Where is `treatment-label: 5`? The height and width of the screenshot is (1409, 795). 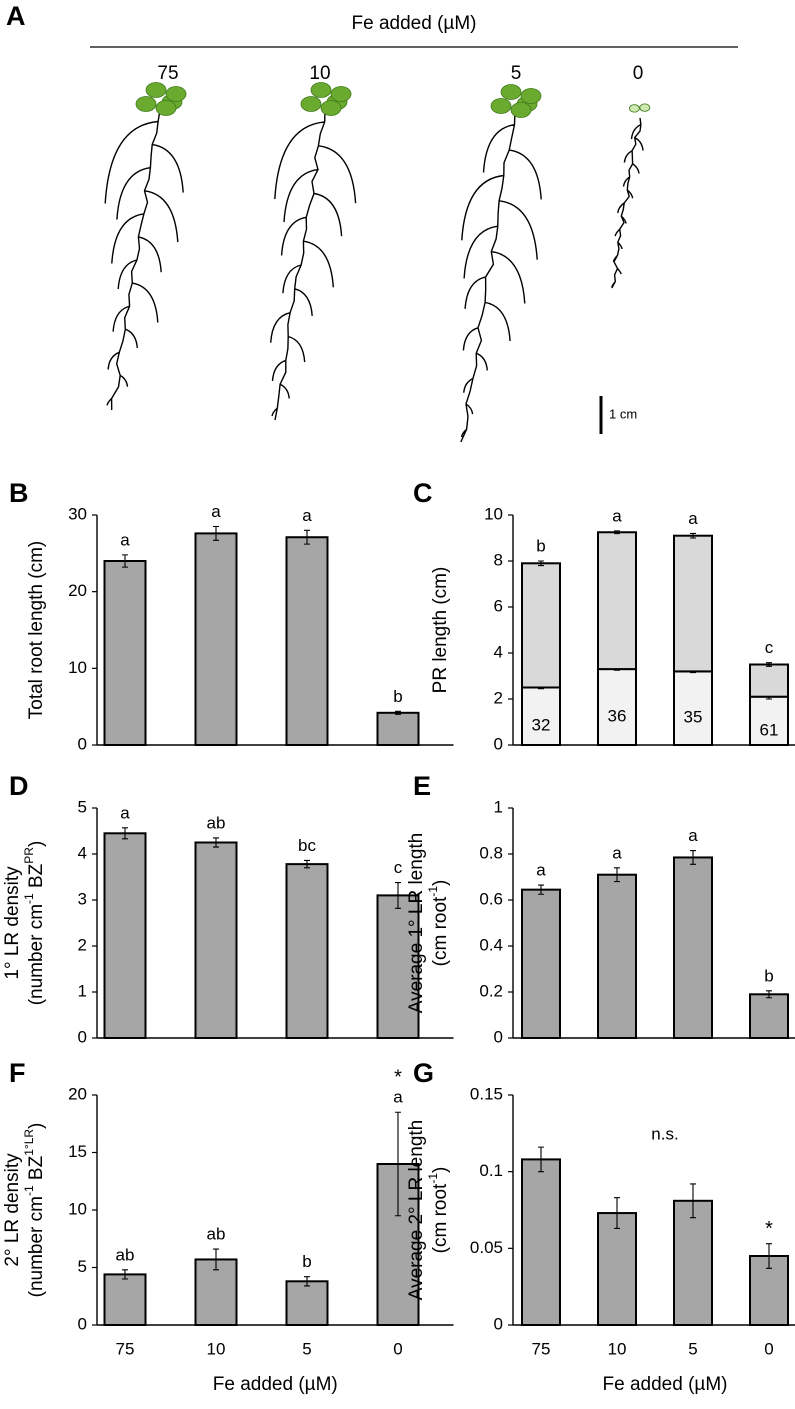
treatment-label: 5 is located at coordinates (516, 73).